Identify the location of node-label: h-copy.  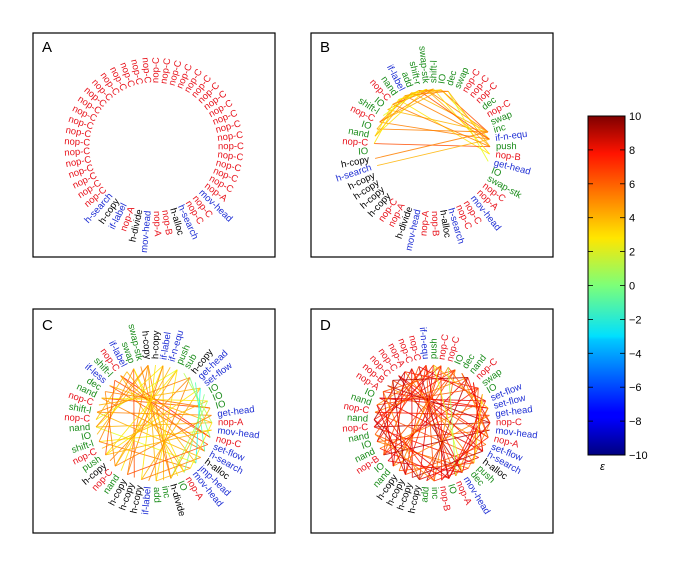
(146, 345).